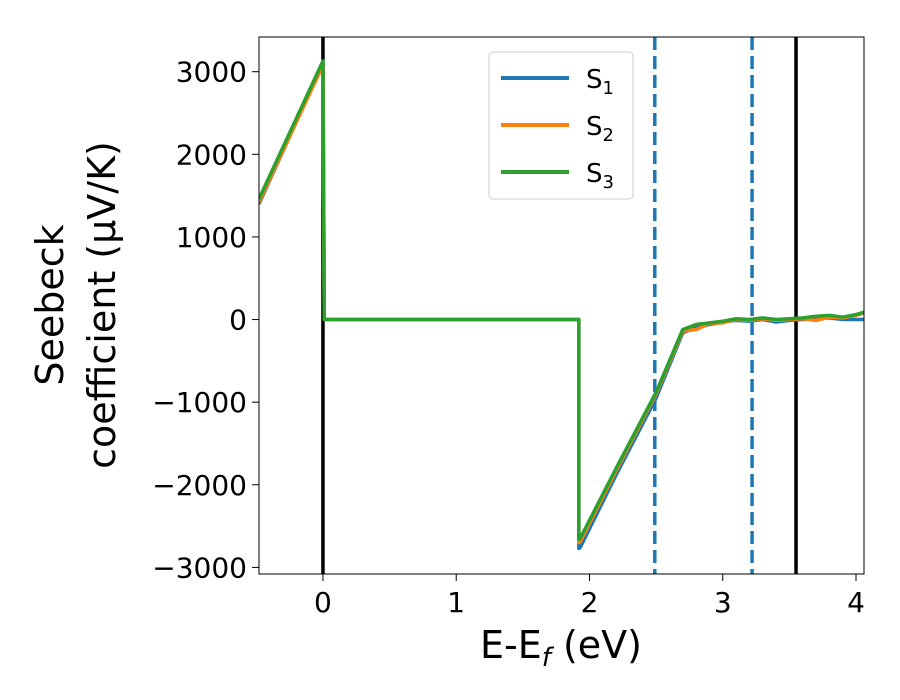 The height and width of the screenshot is (700, 900). I want to click on legend-label-s3: S3, so click(600, 176).